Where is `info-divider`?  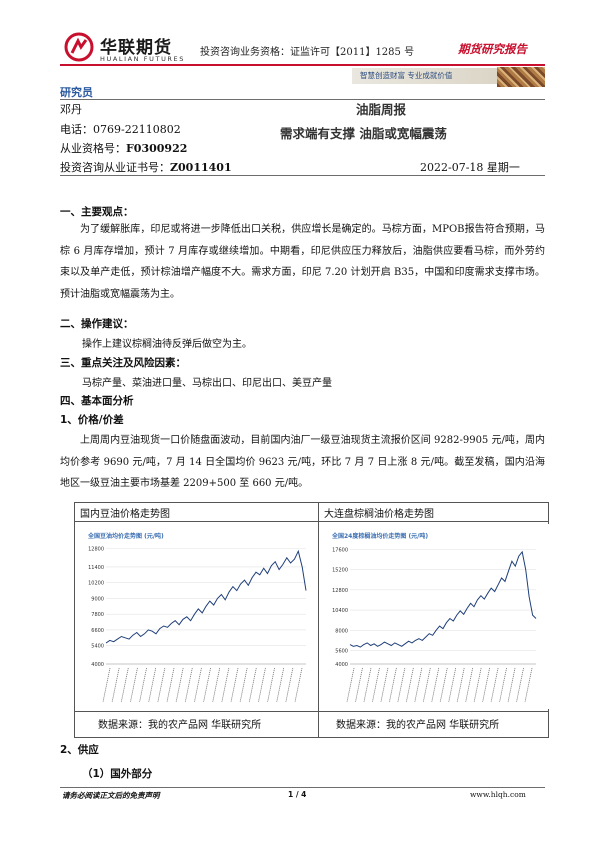 info-divider is located at coordinates (302, 175).